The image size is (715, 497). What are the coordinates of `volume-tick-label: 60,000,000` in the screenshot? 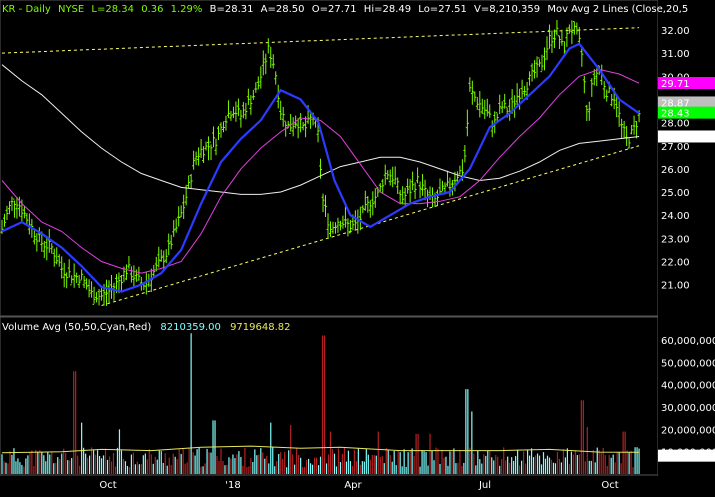 It's located at (688, 341).